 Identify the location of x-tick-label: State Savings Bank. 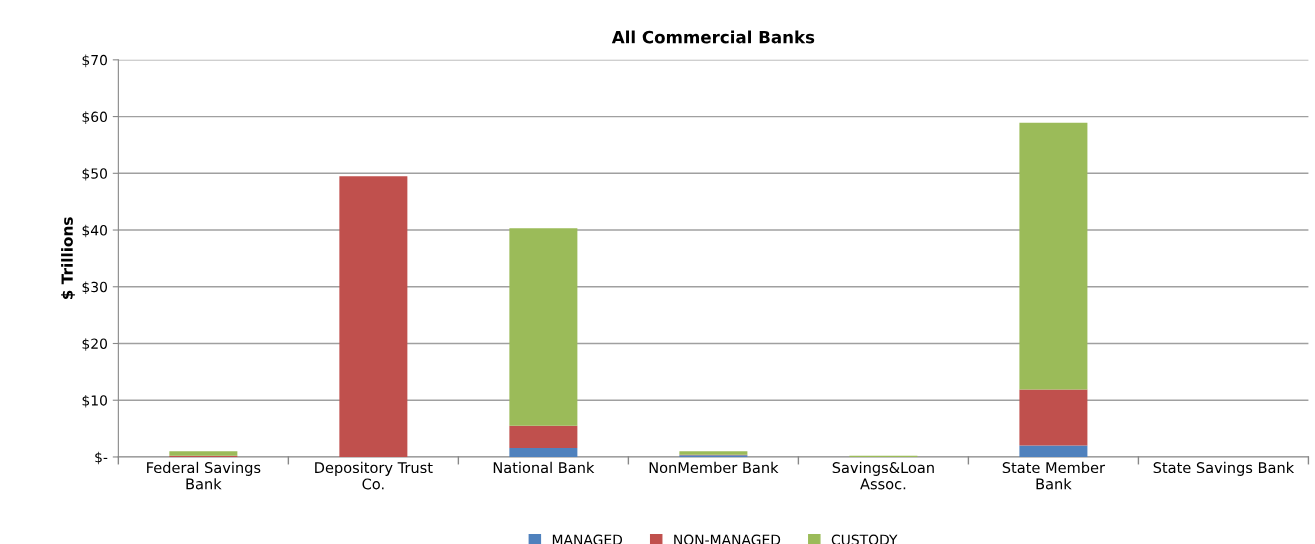
(1224, 468).